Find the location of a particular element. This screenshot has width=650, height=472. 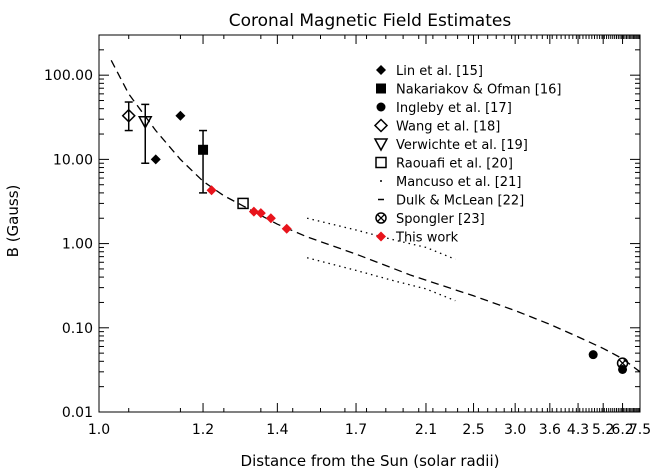

legend-marker-8-ring is located at coordinates (381, 218).